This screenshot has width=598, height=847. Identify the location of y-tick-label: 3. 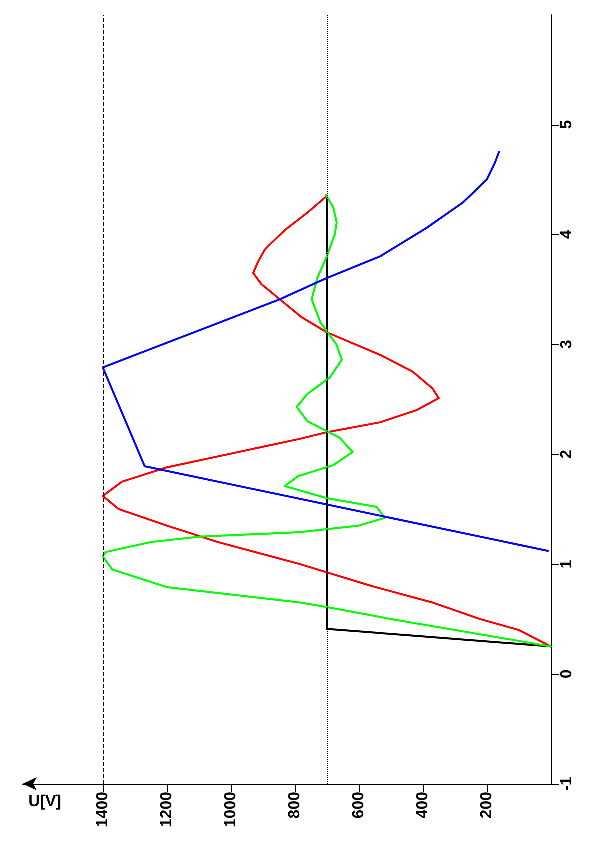
(567, 345).